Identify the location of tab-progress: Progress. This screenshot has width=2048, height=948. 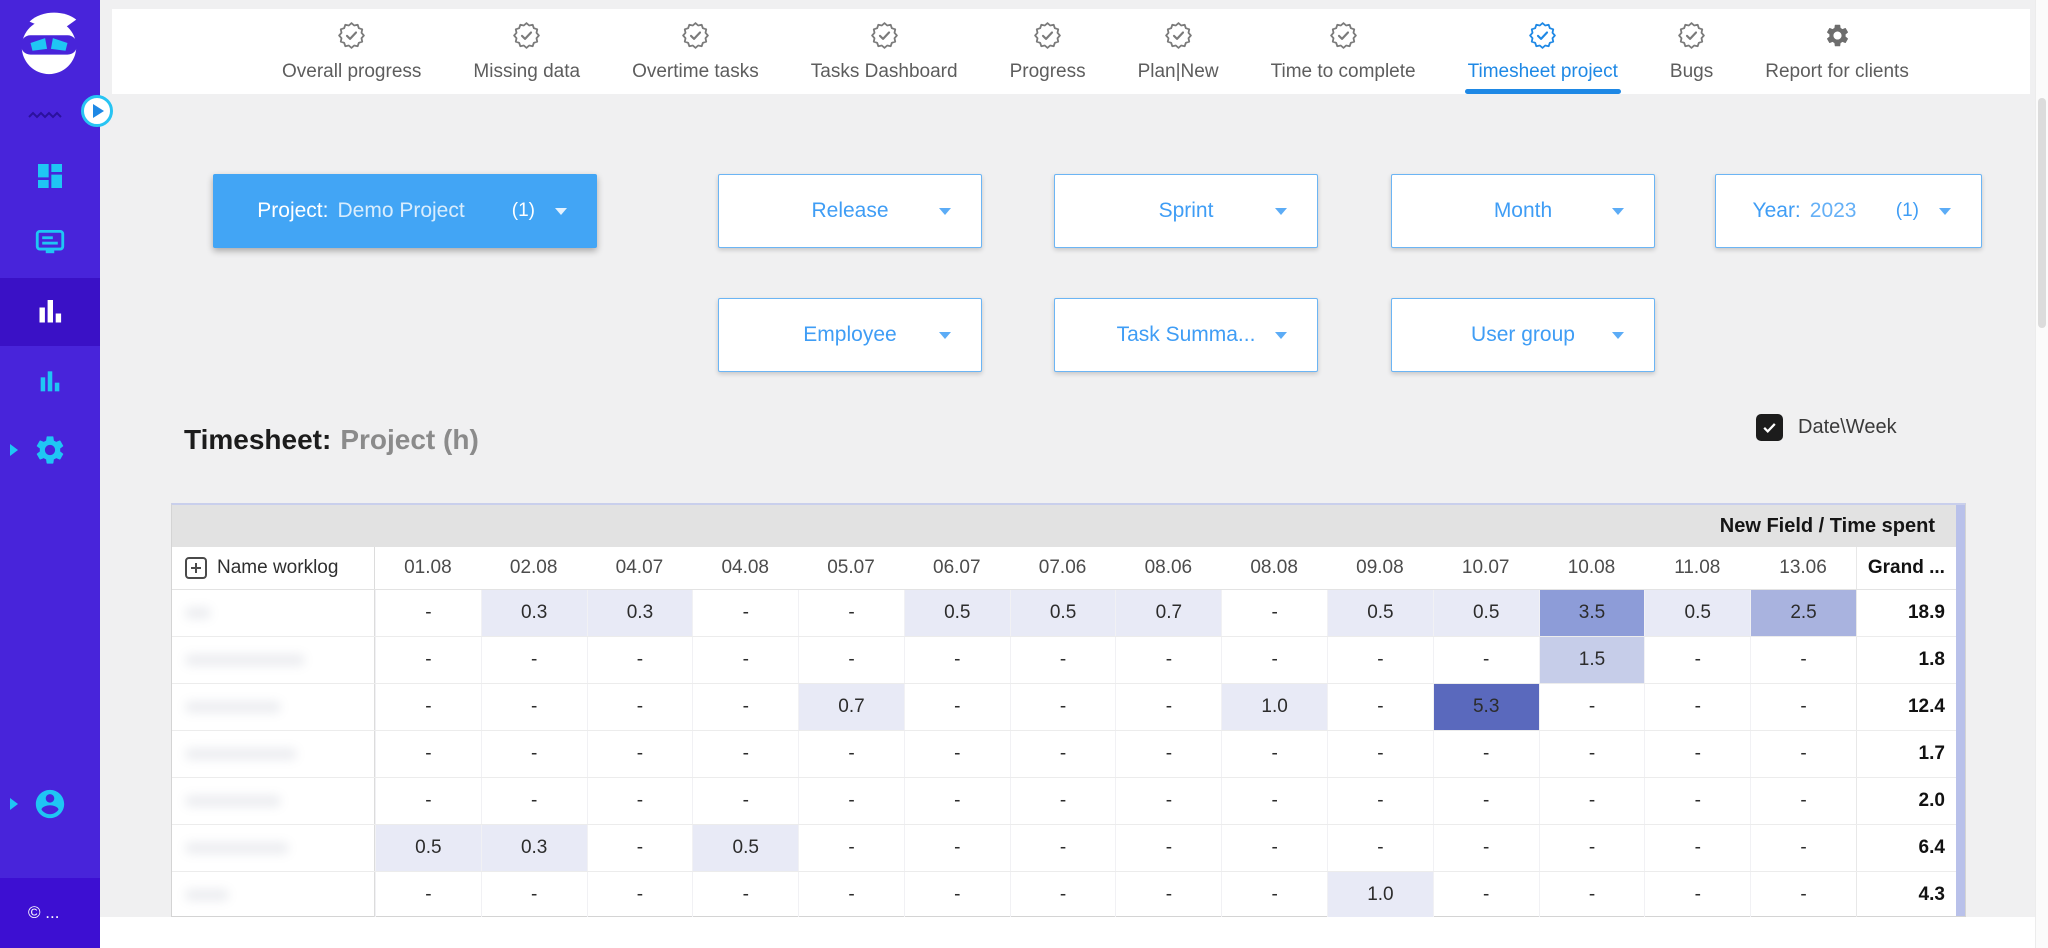
(1048, 51).